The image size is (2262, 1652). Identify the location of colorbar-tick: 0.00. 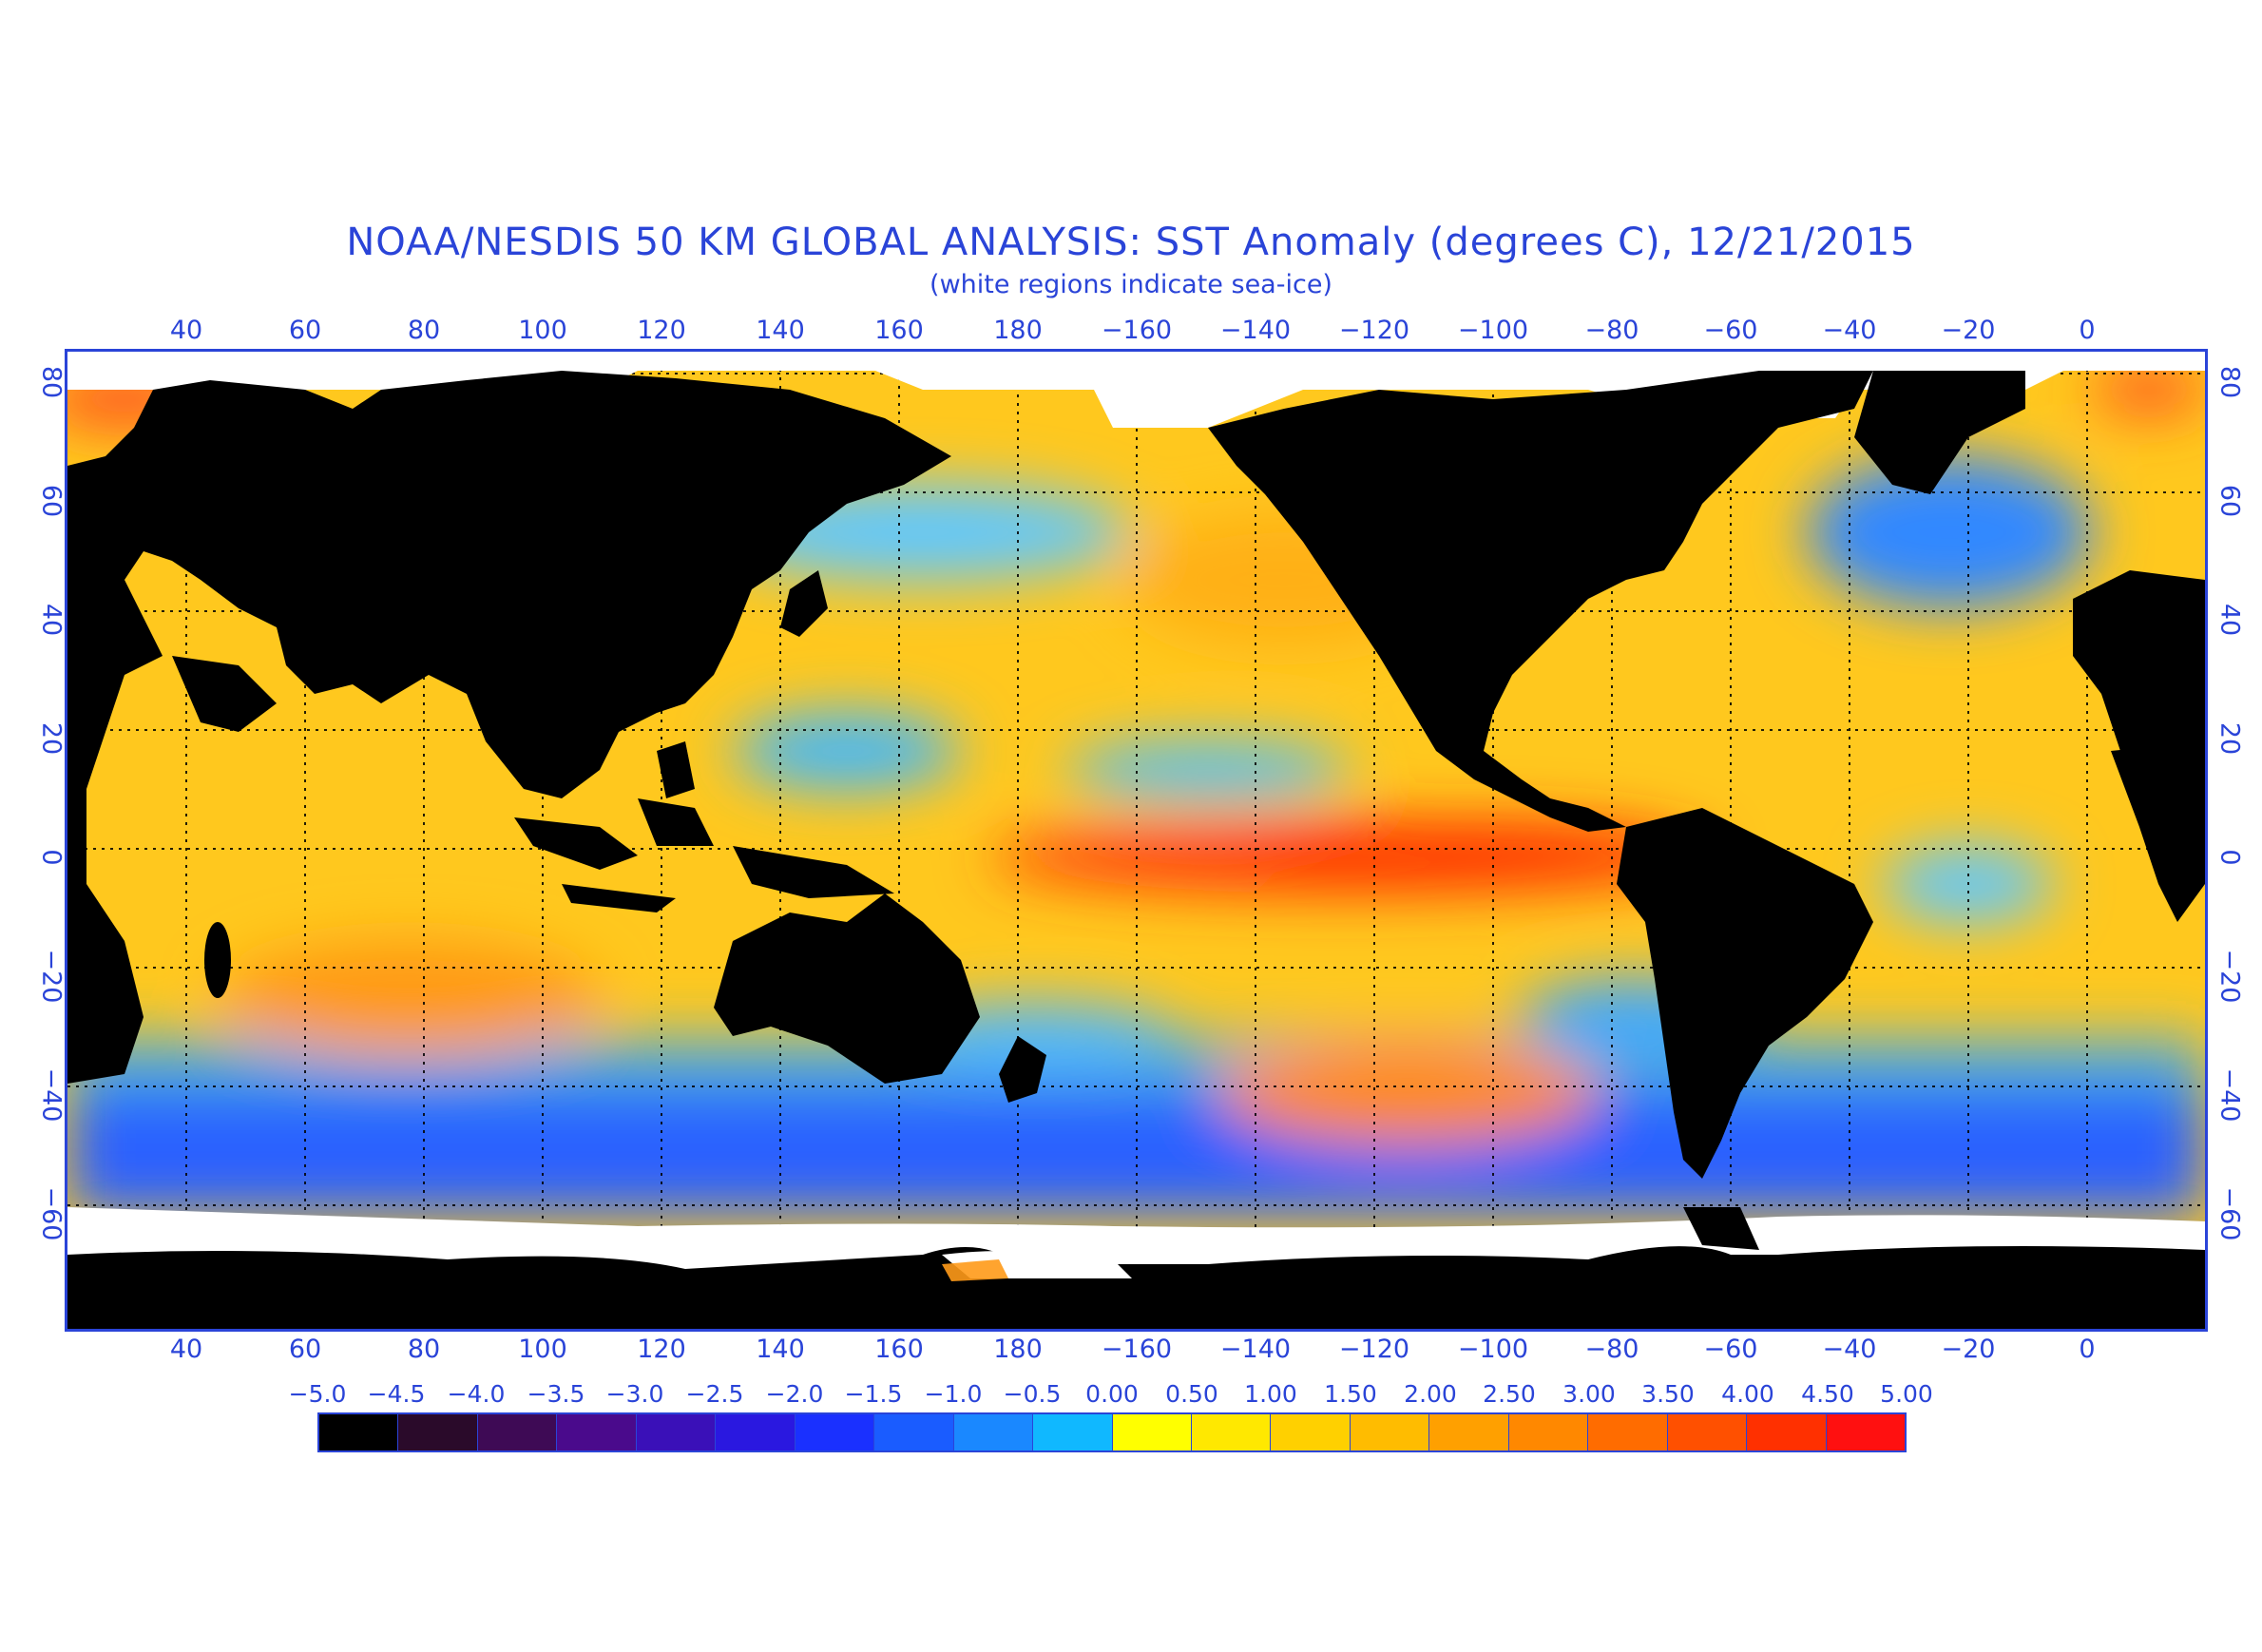
(1112, 1394).